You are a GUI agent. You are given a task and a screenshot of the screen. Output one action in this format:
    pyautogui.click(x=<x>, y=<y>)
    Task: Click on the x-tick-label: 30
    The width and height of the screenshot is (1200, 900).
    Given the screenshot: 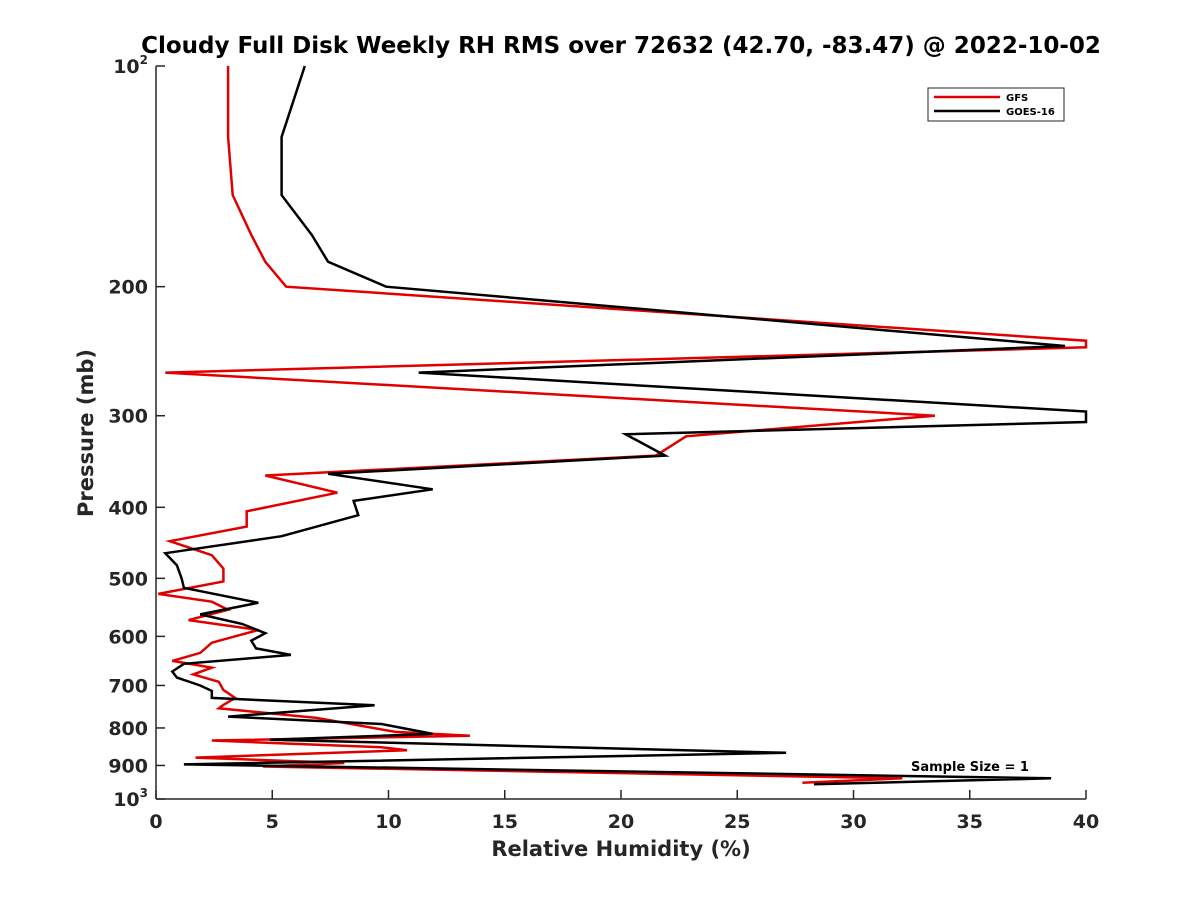 What is the action you would take?
    pyautogui.click(x=853, y=822)
    